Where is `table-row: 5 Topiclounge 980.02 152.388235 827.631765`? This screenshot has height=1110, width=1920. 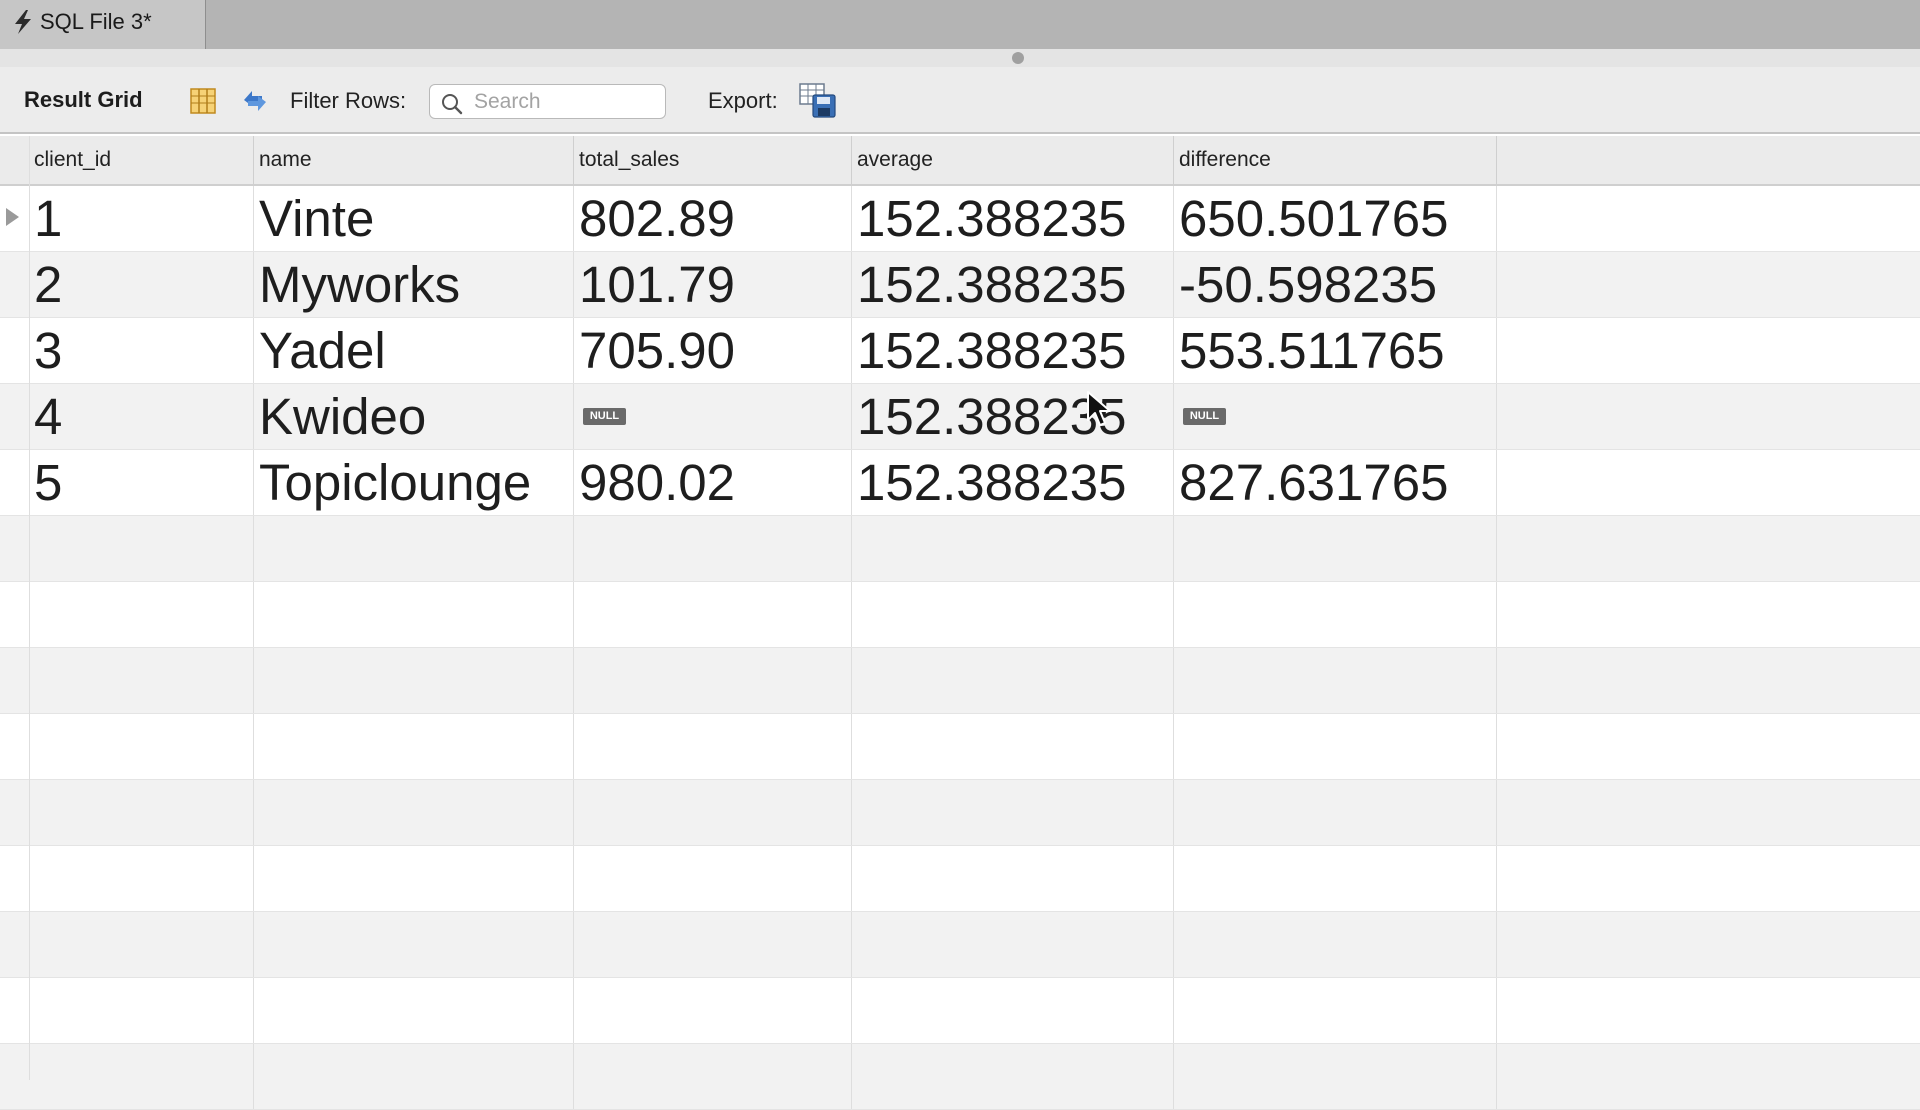
table-row: 5 Topiclounge 980.02 152.388235 827.631765 is located at coordinates (960, 483).